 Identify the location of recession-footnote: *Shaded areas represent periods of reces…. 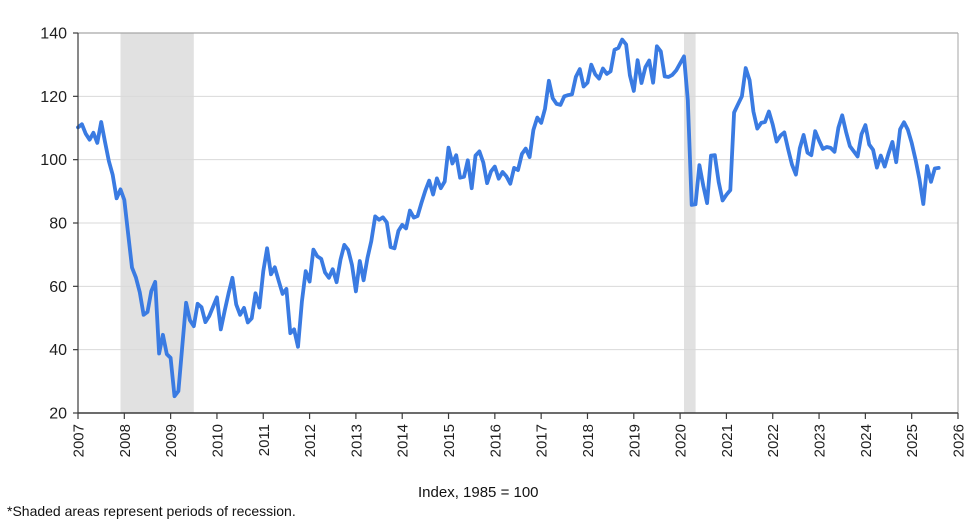
(151, 511).